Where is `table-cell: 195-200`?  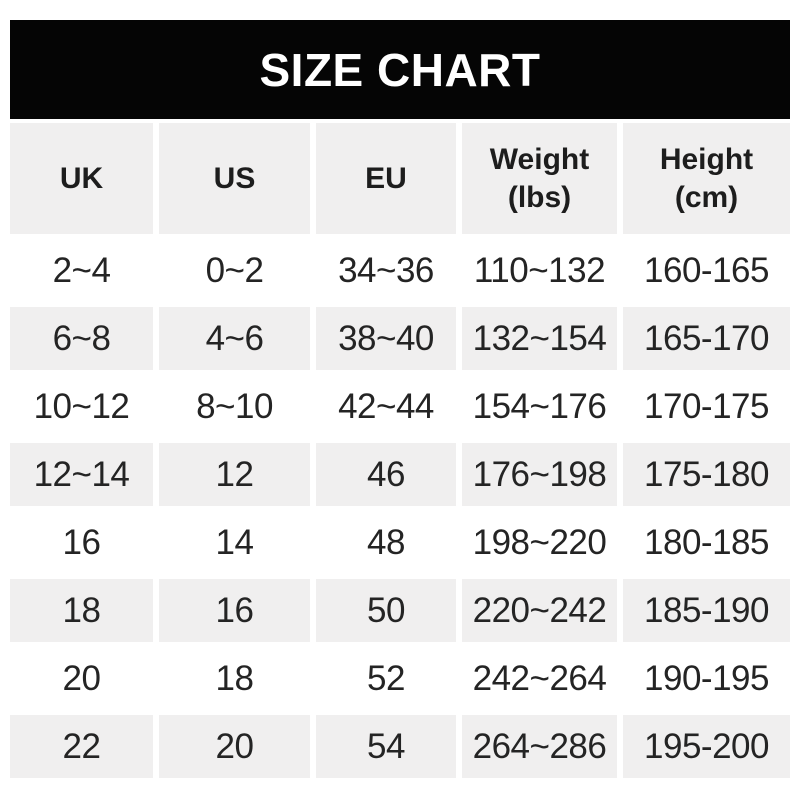 table-cell: 195-200 is located at coordinates (706, 746).